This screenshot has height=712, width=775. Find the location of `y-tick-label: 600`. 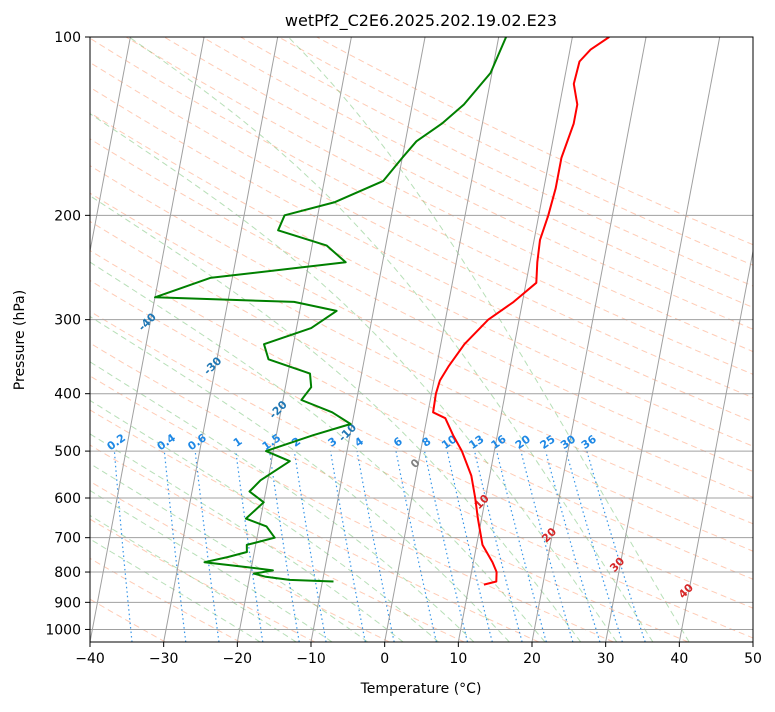

y-tick-label: 600 is located at coordinates (67, 499).